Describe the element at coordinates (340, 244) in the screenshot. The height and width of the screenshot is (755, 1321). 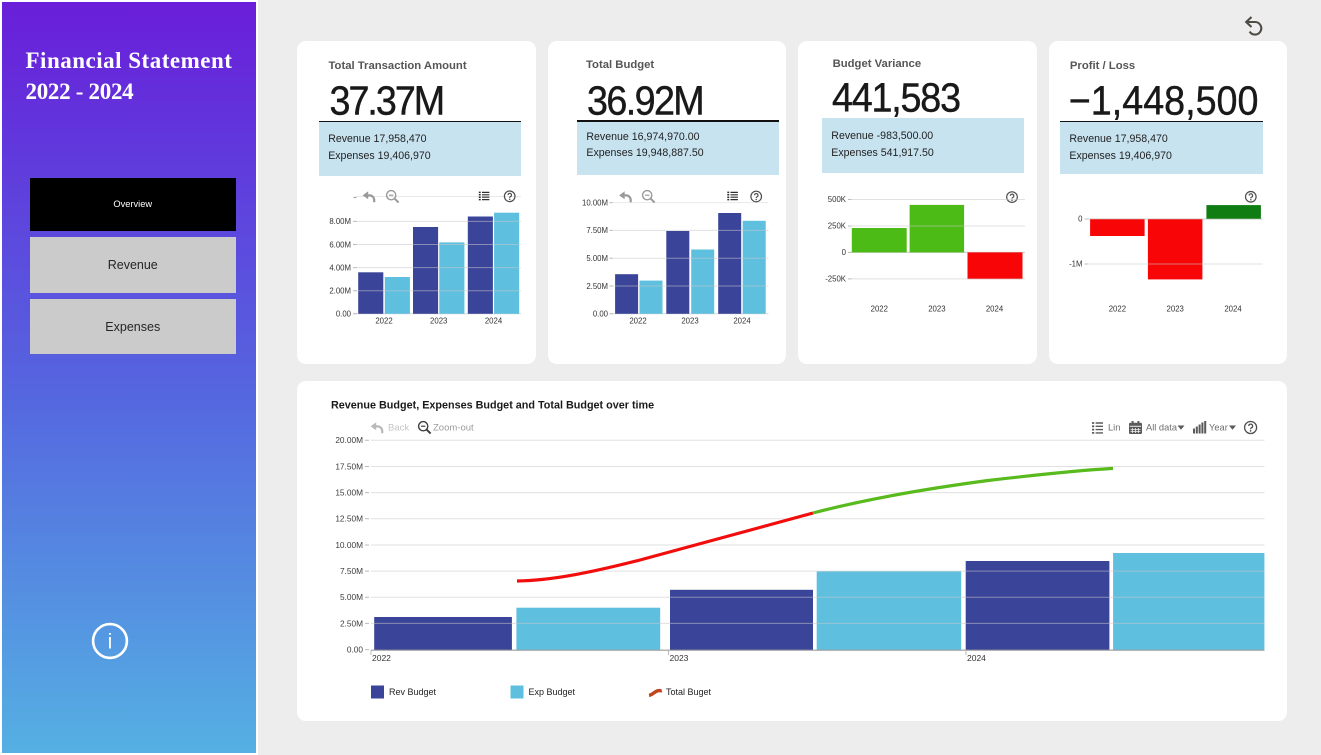
I see `svg-text: 6.00M` at that location.